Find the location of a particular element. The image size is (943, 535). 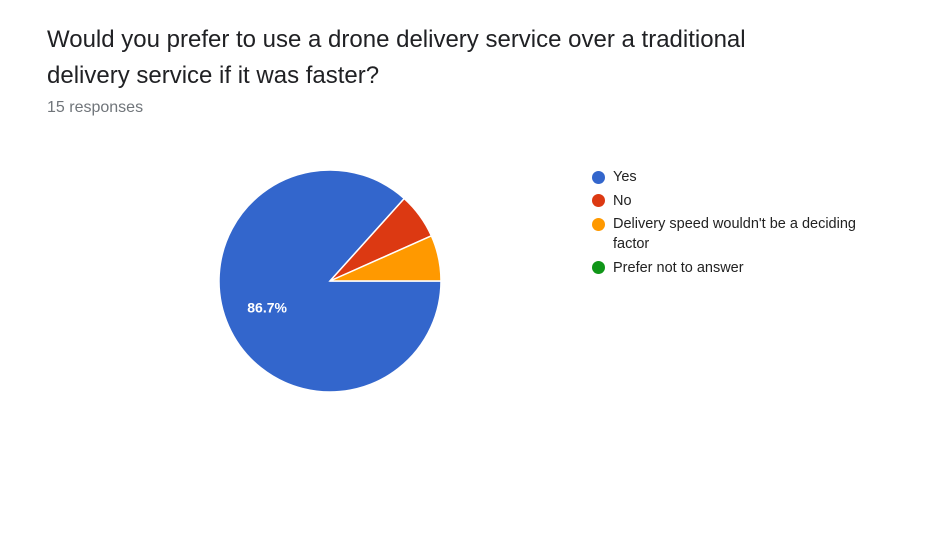

legend-item-no: No is located at coordinates (742, 201).